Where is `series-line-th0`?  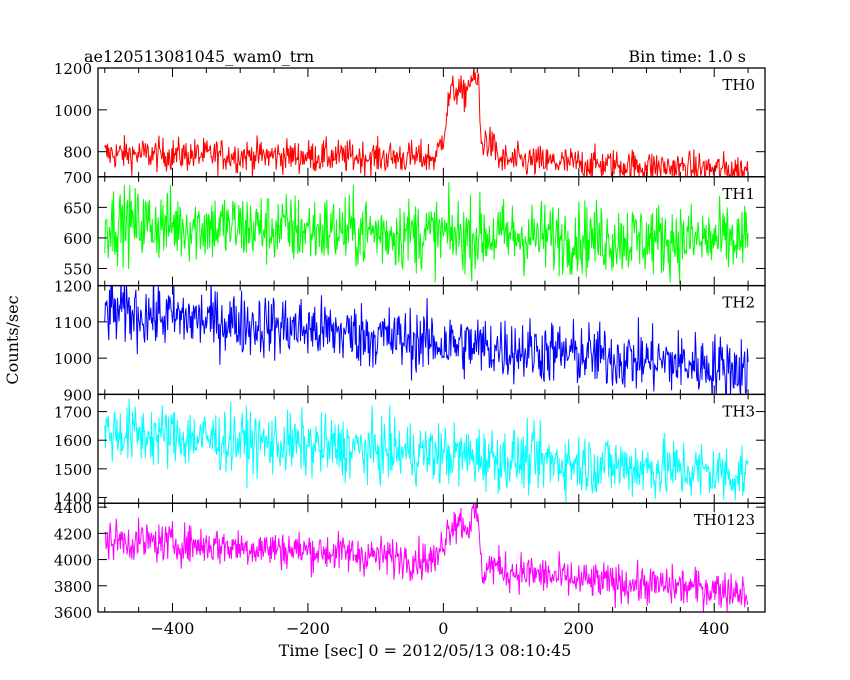 series-line-th0 is located at coordinates (426, 122).